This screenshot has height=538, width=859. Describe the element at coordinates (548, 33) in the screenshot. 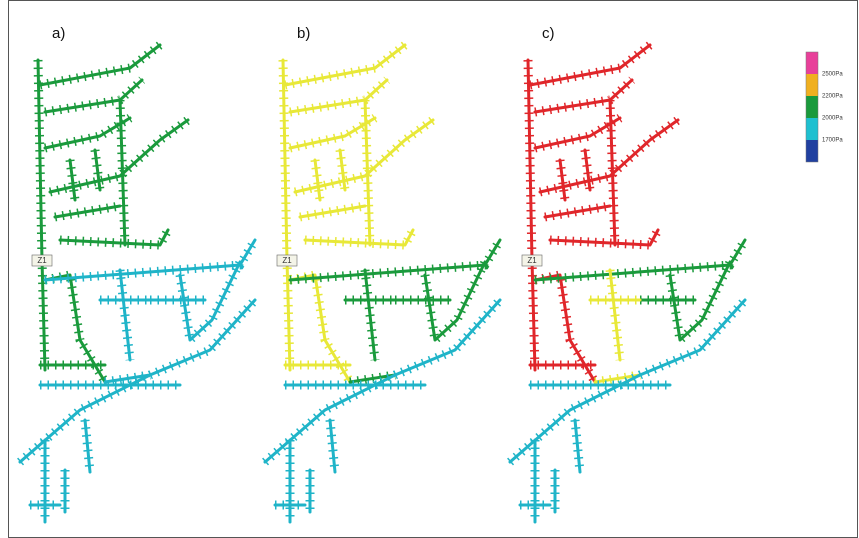

I see `panel-label: c)` at that location.